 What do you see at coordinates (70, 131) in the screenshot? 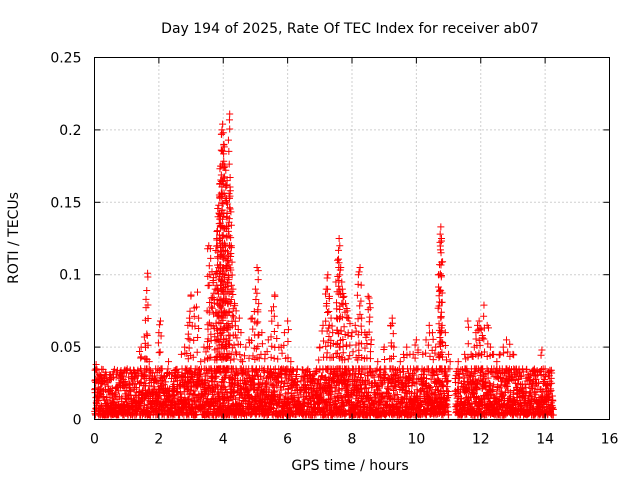
I see `y-tick-label: 0.2` at bounding box center [70, 131].